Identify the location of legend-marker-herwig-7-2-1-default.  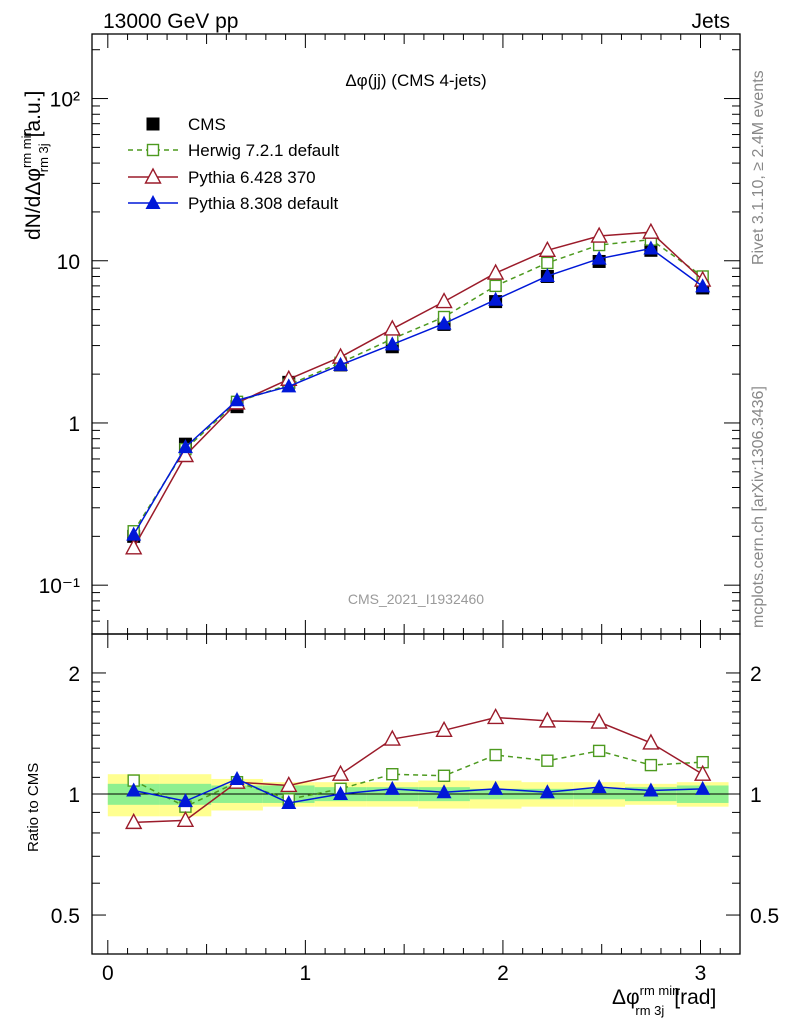
(153, 150).